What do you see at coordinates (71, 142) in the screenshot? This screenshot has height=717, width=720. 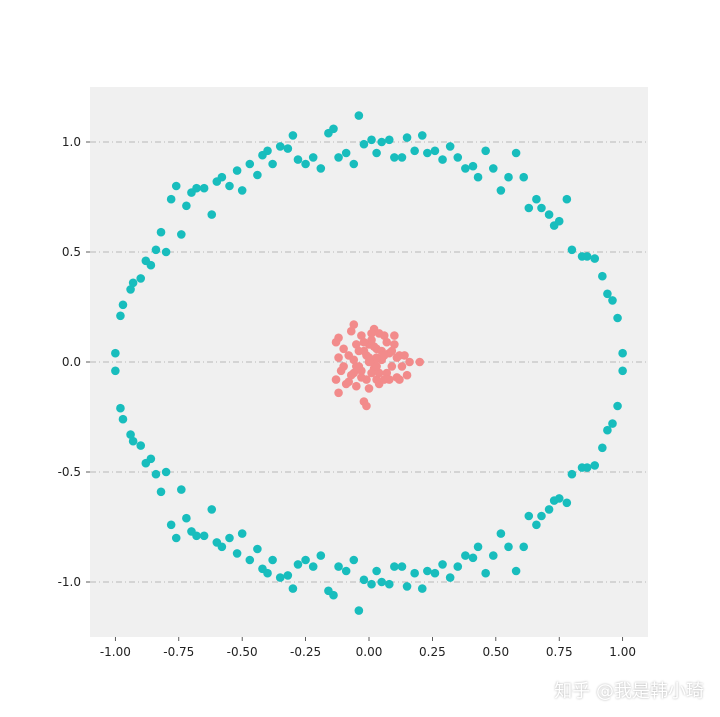 I see `y-tick-label: 1.0` at bounding box center [71, 142].